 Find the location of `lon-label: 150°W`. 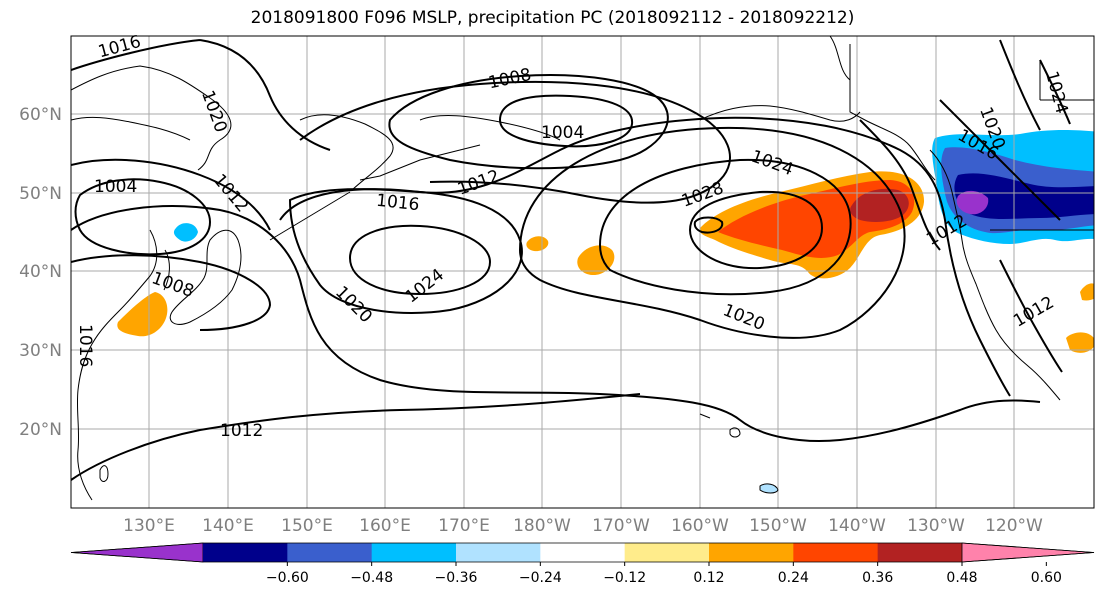

lon-label: 150°W is located at coordinates (778, 526).